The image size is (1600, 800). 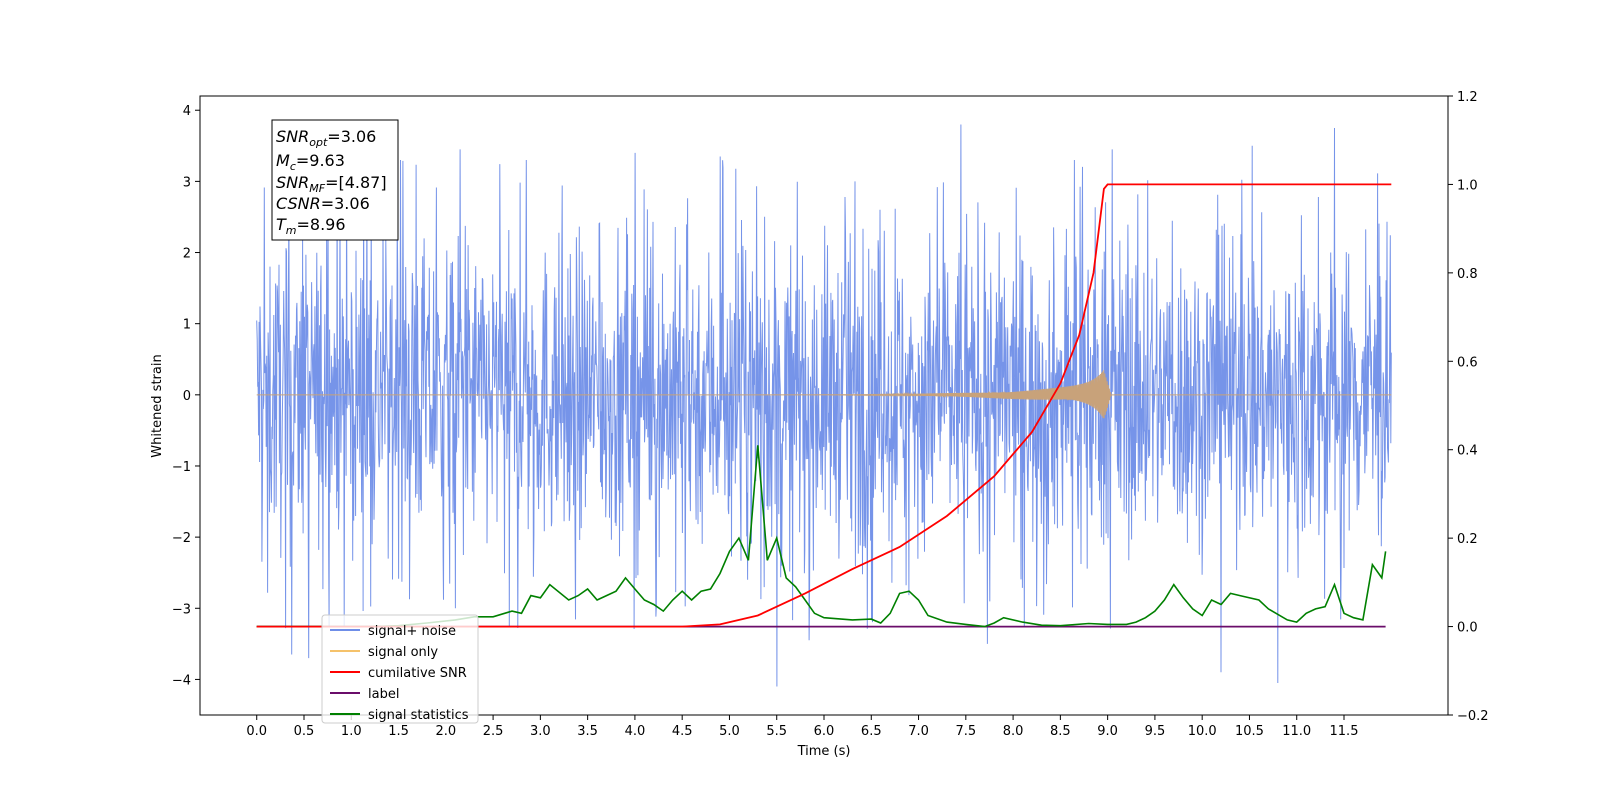 I want to click on y-tick-label: 0, so click(x=187, y=396).